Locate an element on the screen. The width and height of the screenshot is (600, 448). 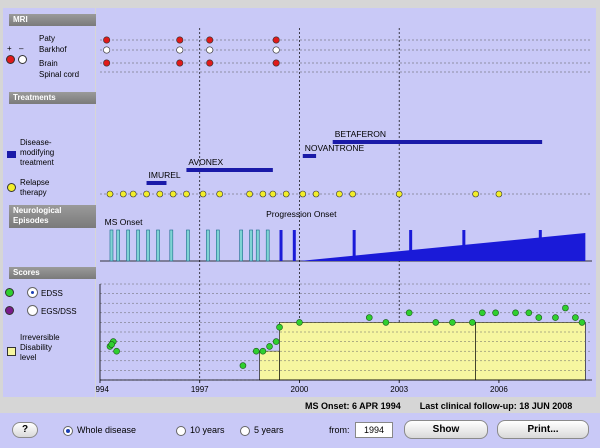
mri-brain-dot is located at coordinates (107, 63).